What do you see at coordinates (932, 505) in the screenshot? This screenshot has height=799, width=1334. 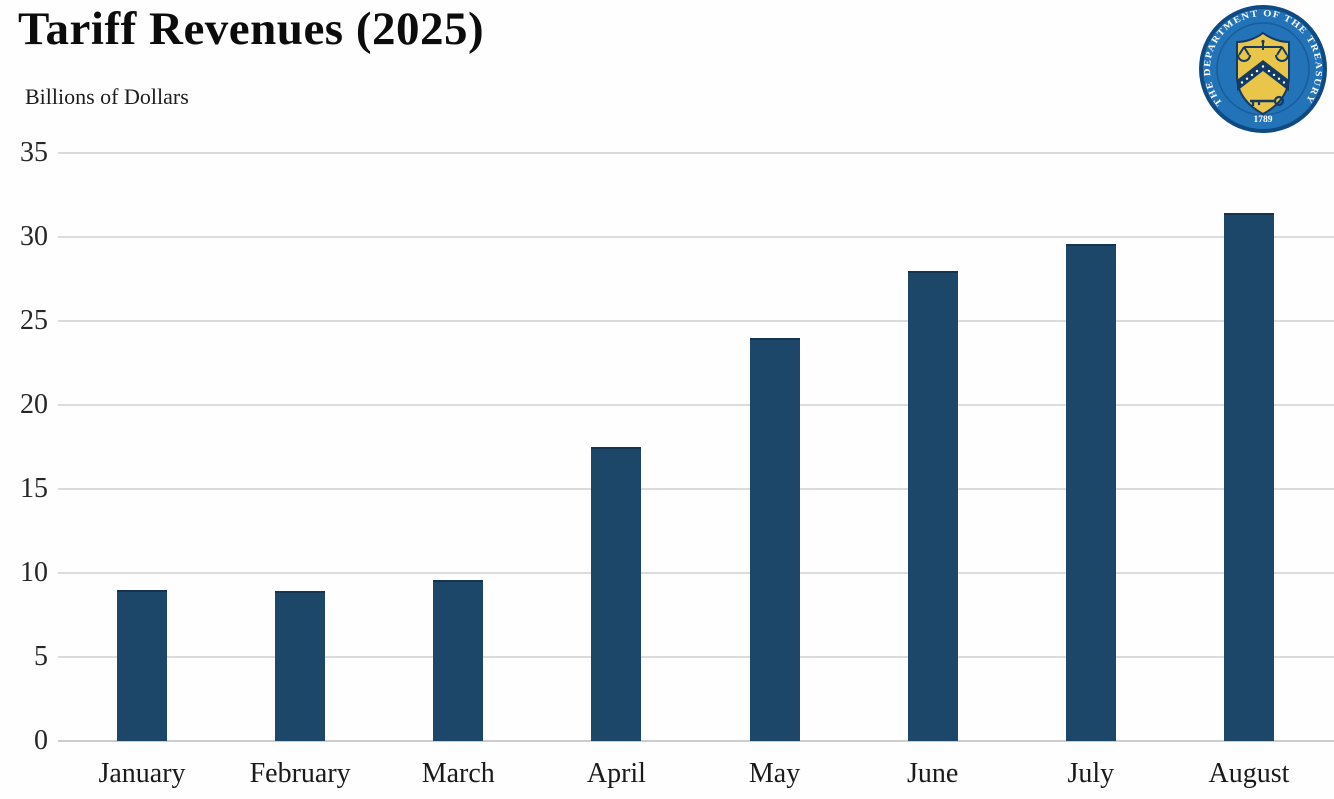 I see `bar-june` at bounding box center [932, 505].